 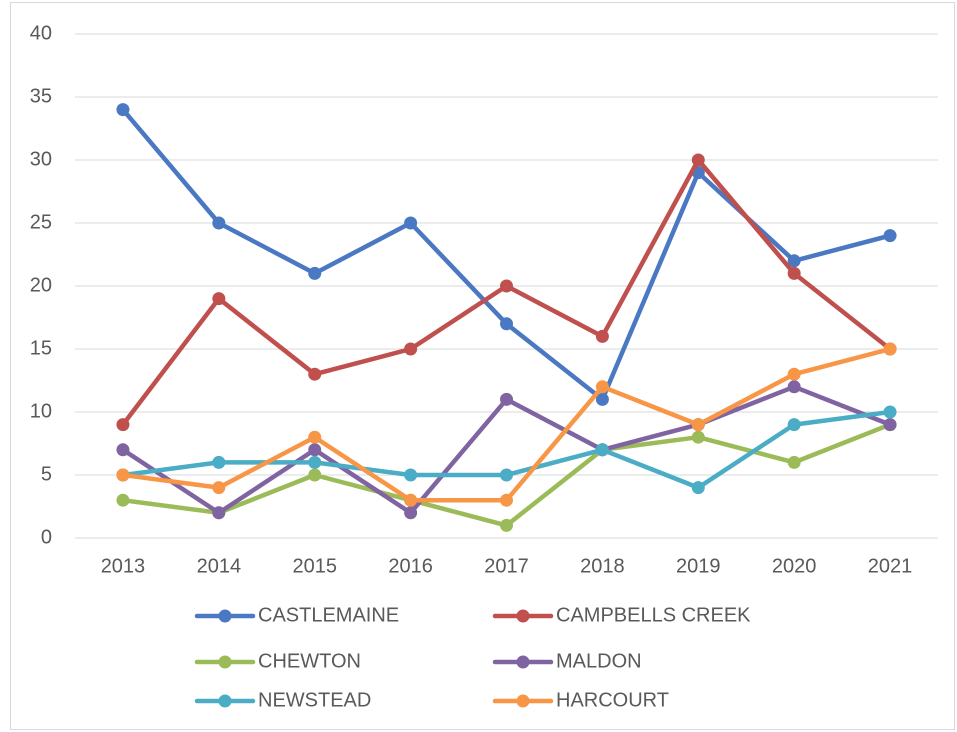 I want to click on y-tick-label: 5, so click(x=46, y=474).